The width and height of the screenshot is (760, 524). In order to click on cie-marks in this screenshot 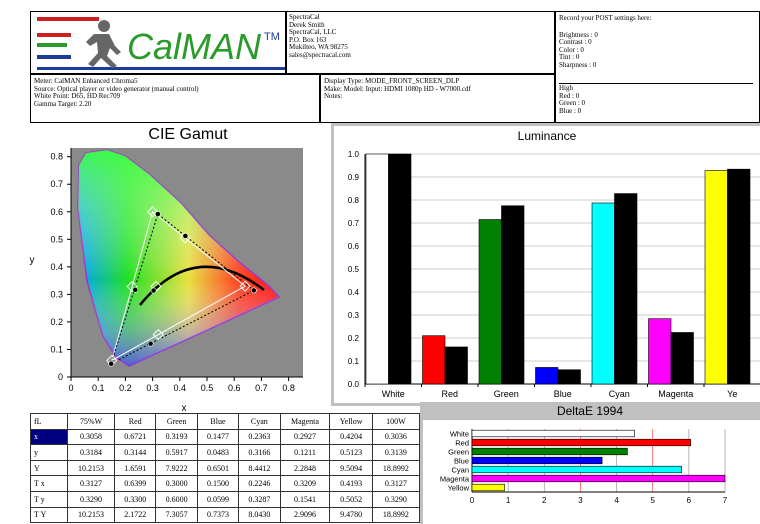, I will do `click(181, 286)`.